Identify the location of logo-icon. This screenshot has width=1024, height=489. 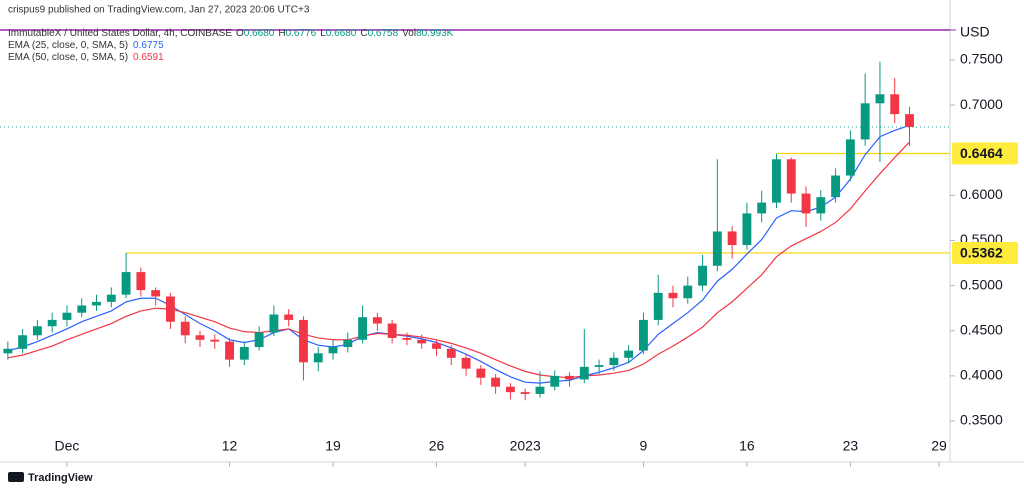
(16, 477).